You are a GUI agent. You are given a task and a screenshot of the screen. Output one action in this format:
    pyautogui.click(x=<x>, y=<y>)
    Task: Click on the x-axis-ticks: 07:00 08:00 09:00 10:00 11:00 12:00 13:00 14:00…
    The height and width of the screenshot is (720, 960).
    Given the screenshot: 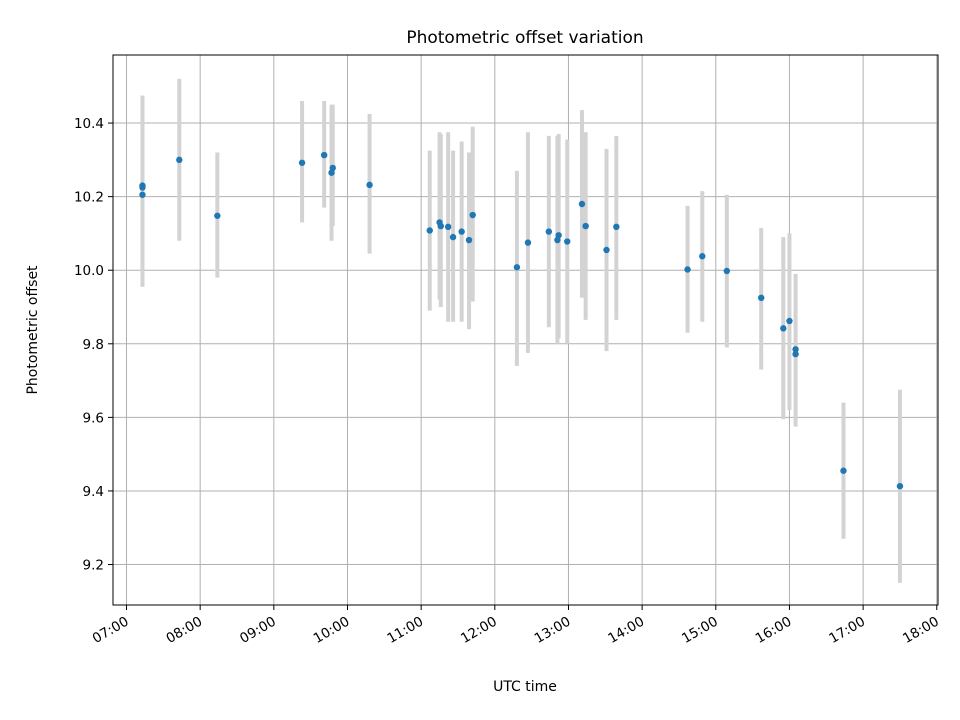 What is the action you would take?
    pyautogui.click(x=516, y=626)
    